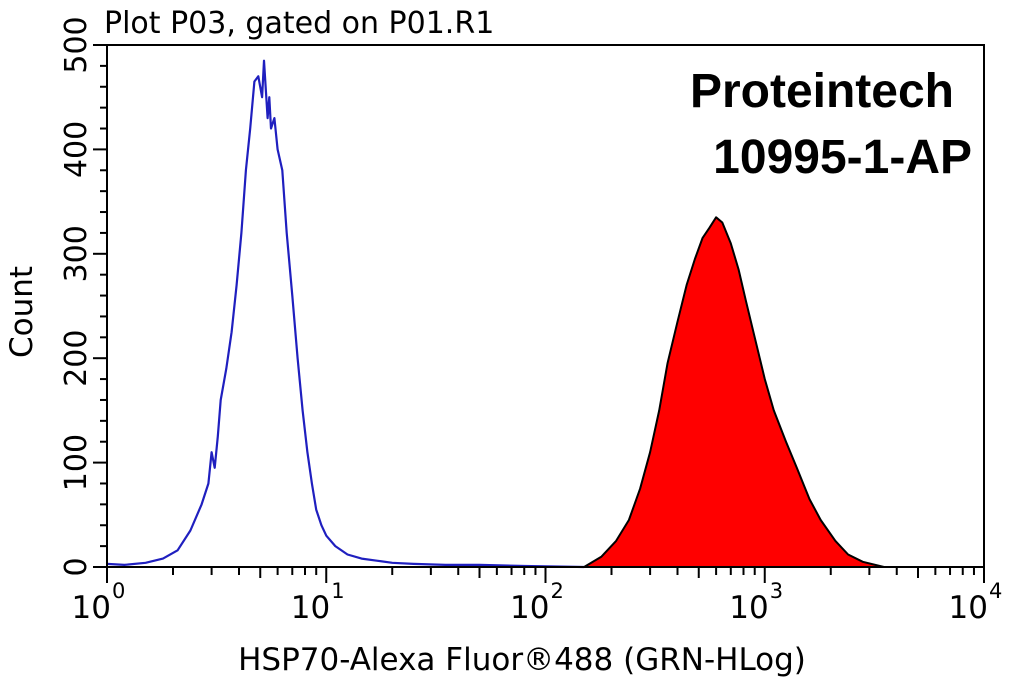 The image size is (1015, 683). I want to click on x-tick-exponent: 2, so click(557, 591).